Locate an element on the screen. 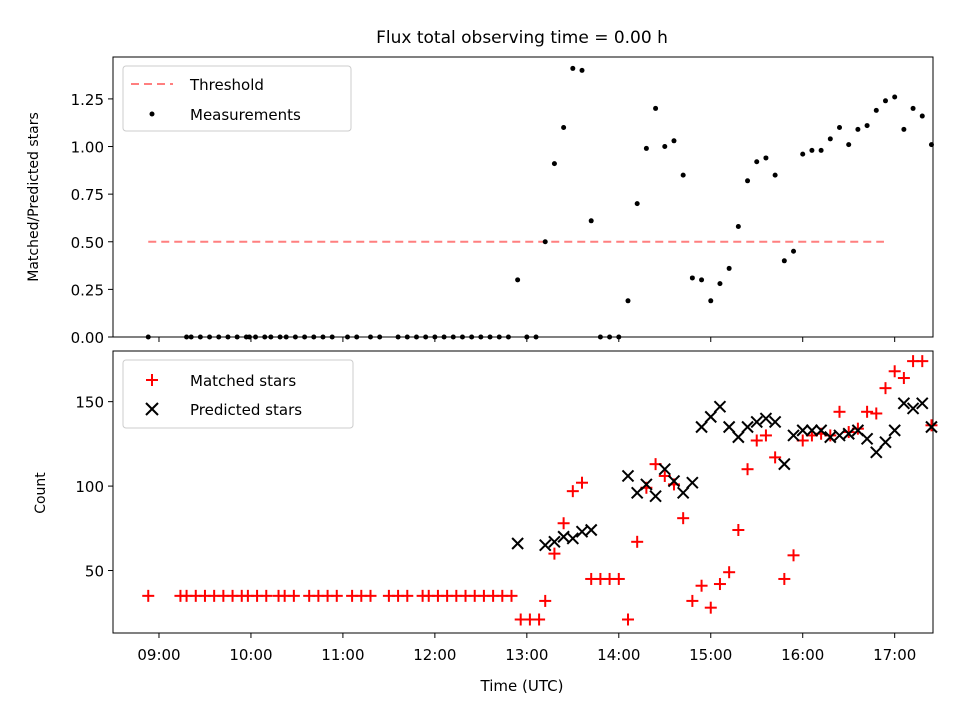 The width and height of the screenshot is (960, 720). count-y-tick-label: 100 is located at coordinates (89, 487).